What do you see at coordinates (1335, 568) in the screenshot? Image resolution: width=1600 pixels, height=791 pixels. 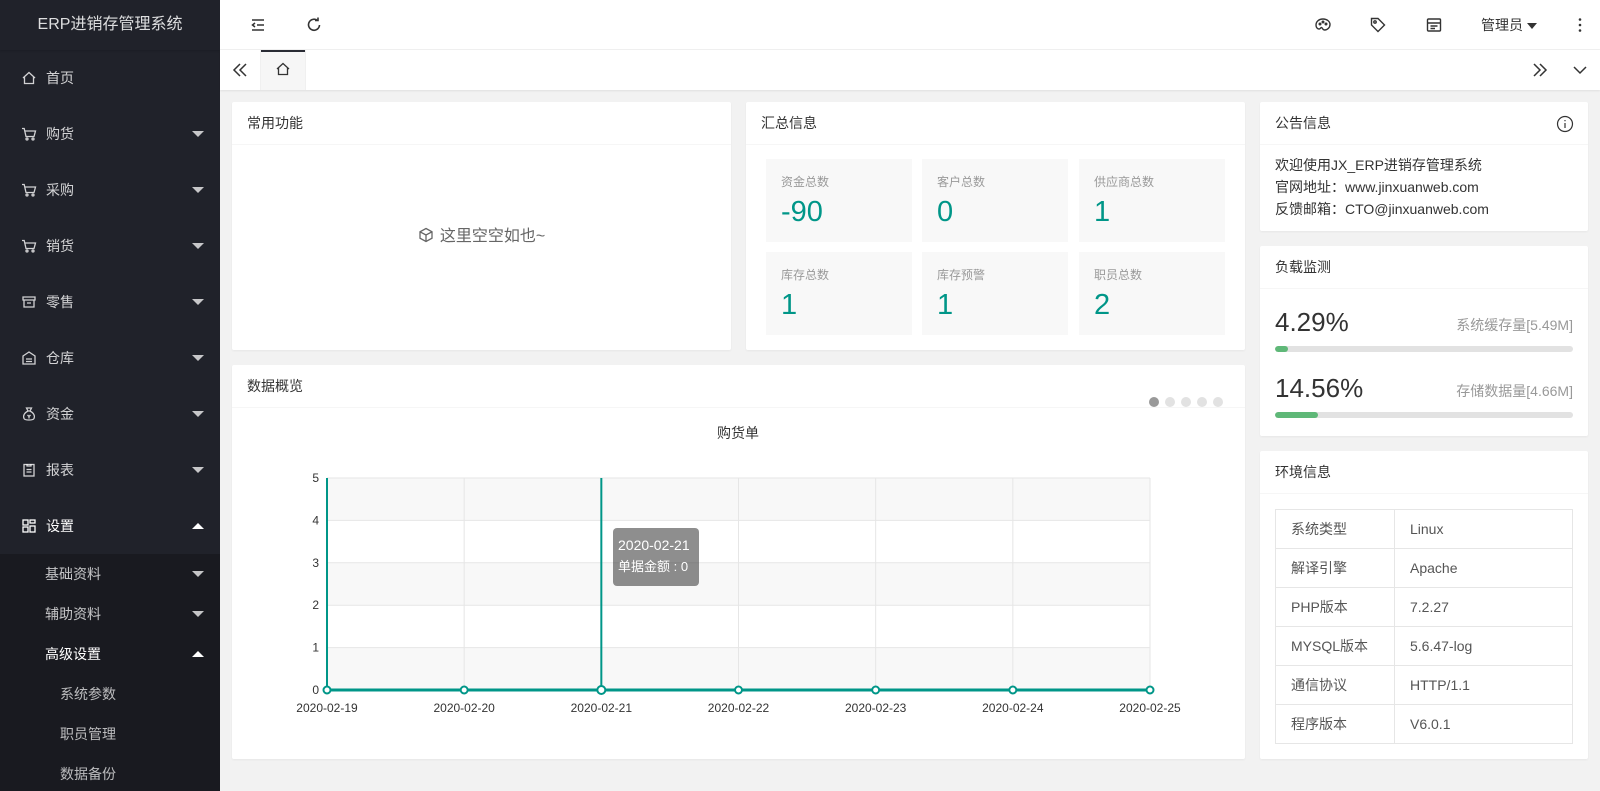 I see `env-key: 解译引擎` at bounding box center [1335, 568].